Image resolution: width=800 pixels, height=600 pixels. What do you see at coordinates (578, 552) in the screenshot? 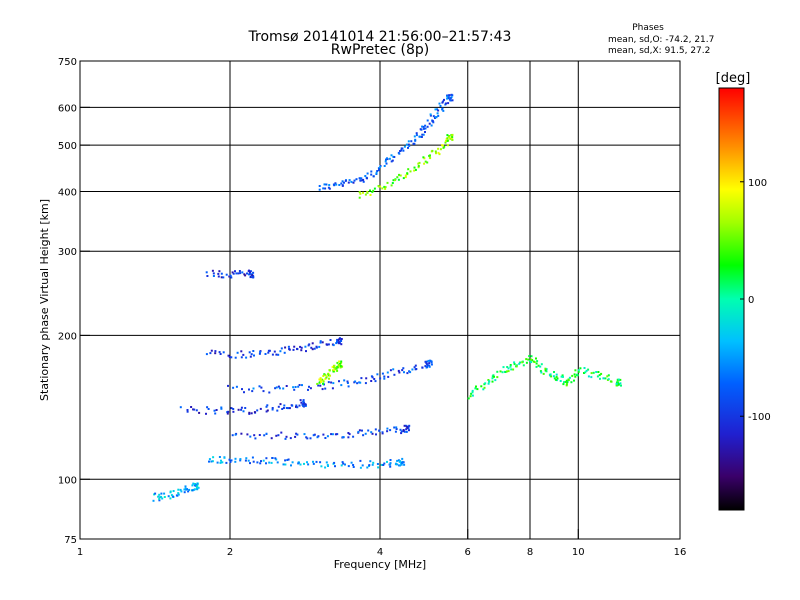
I see `x-tick-label: 10` at bounding box center [578, 552].